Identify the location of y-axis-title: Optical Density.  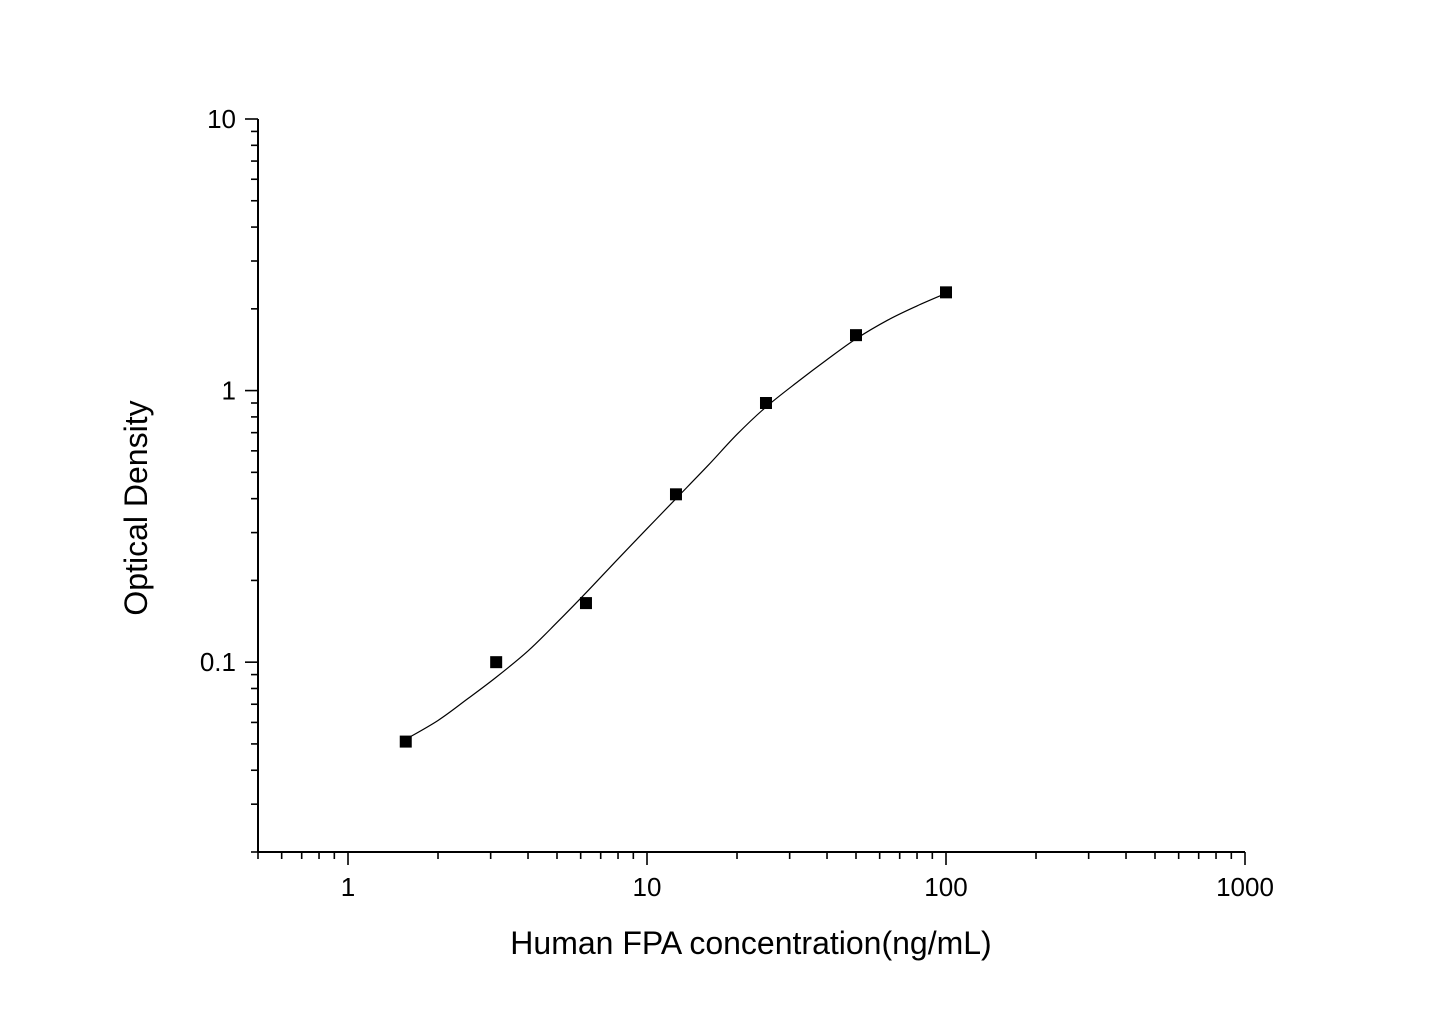
(136, 507).